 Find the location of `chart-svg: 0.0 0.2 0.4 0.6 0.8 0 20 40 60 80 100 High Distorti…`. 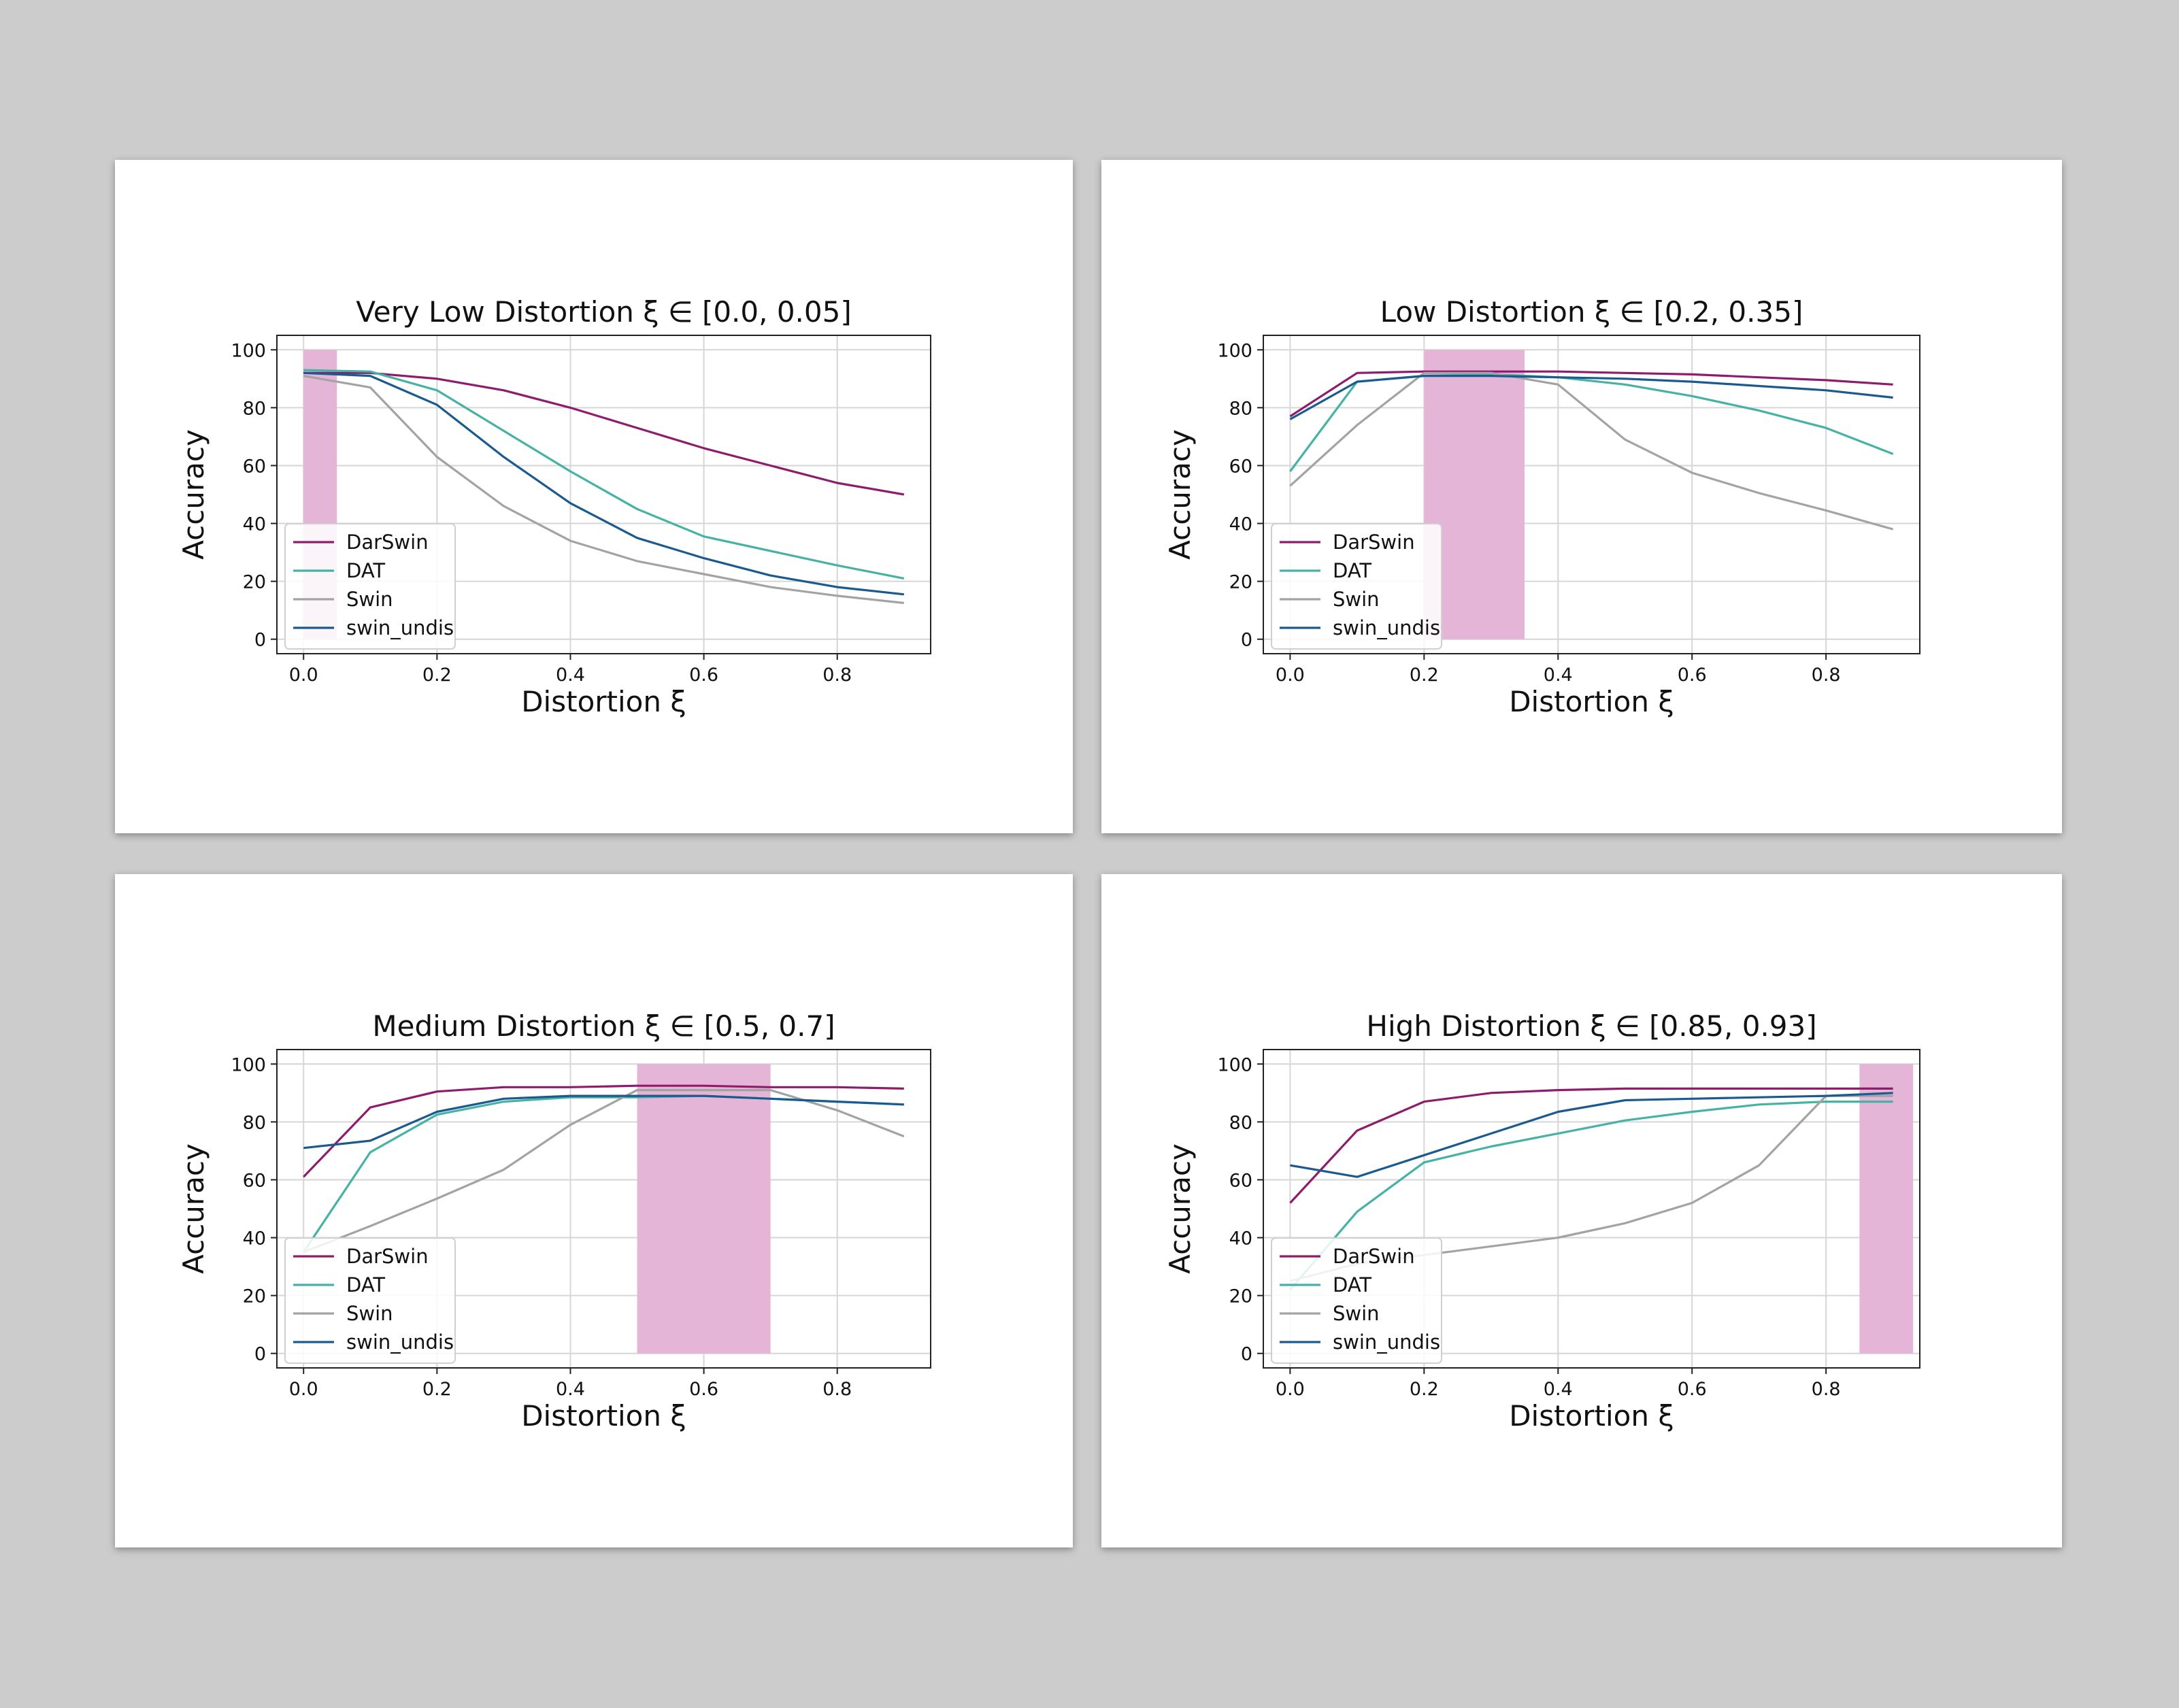

chart-svg: 0.0 0.2 0.4 0.6 0.8 0 20 40 60 80 100 High Distorti… is located at coordinates (1541, 1221).